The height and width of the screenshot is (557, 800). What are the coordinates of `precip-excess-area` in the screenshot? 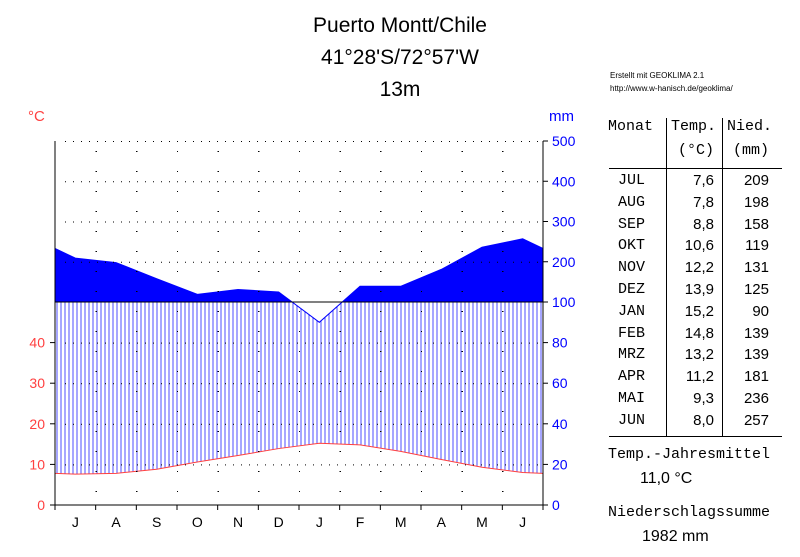 It's located at (299, 270).